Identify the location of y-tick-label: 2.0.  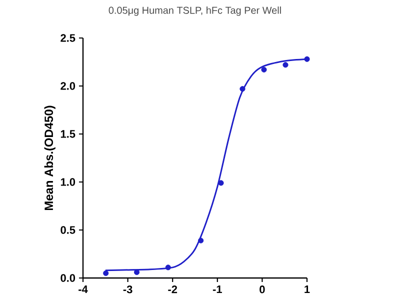
(68, 86).